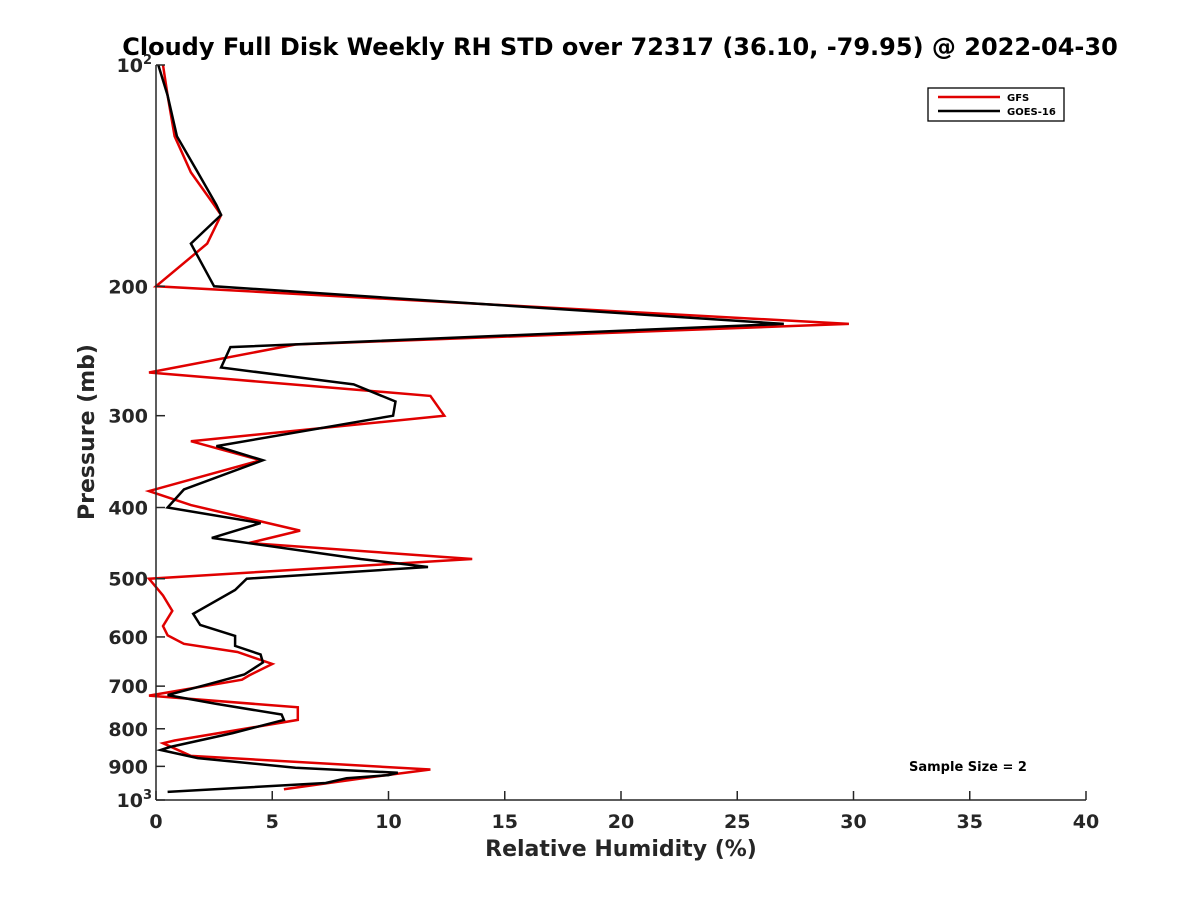 This screenshot has width=1200, height=900. Describe the element at coordinates (272, 822) in the screenshot. I see `x-tick-label: 5` at that location.